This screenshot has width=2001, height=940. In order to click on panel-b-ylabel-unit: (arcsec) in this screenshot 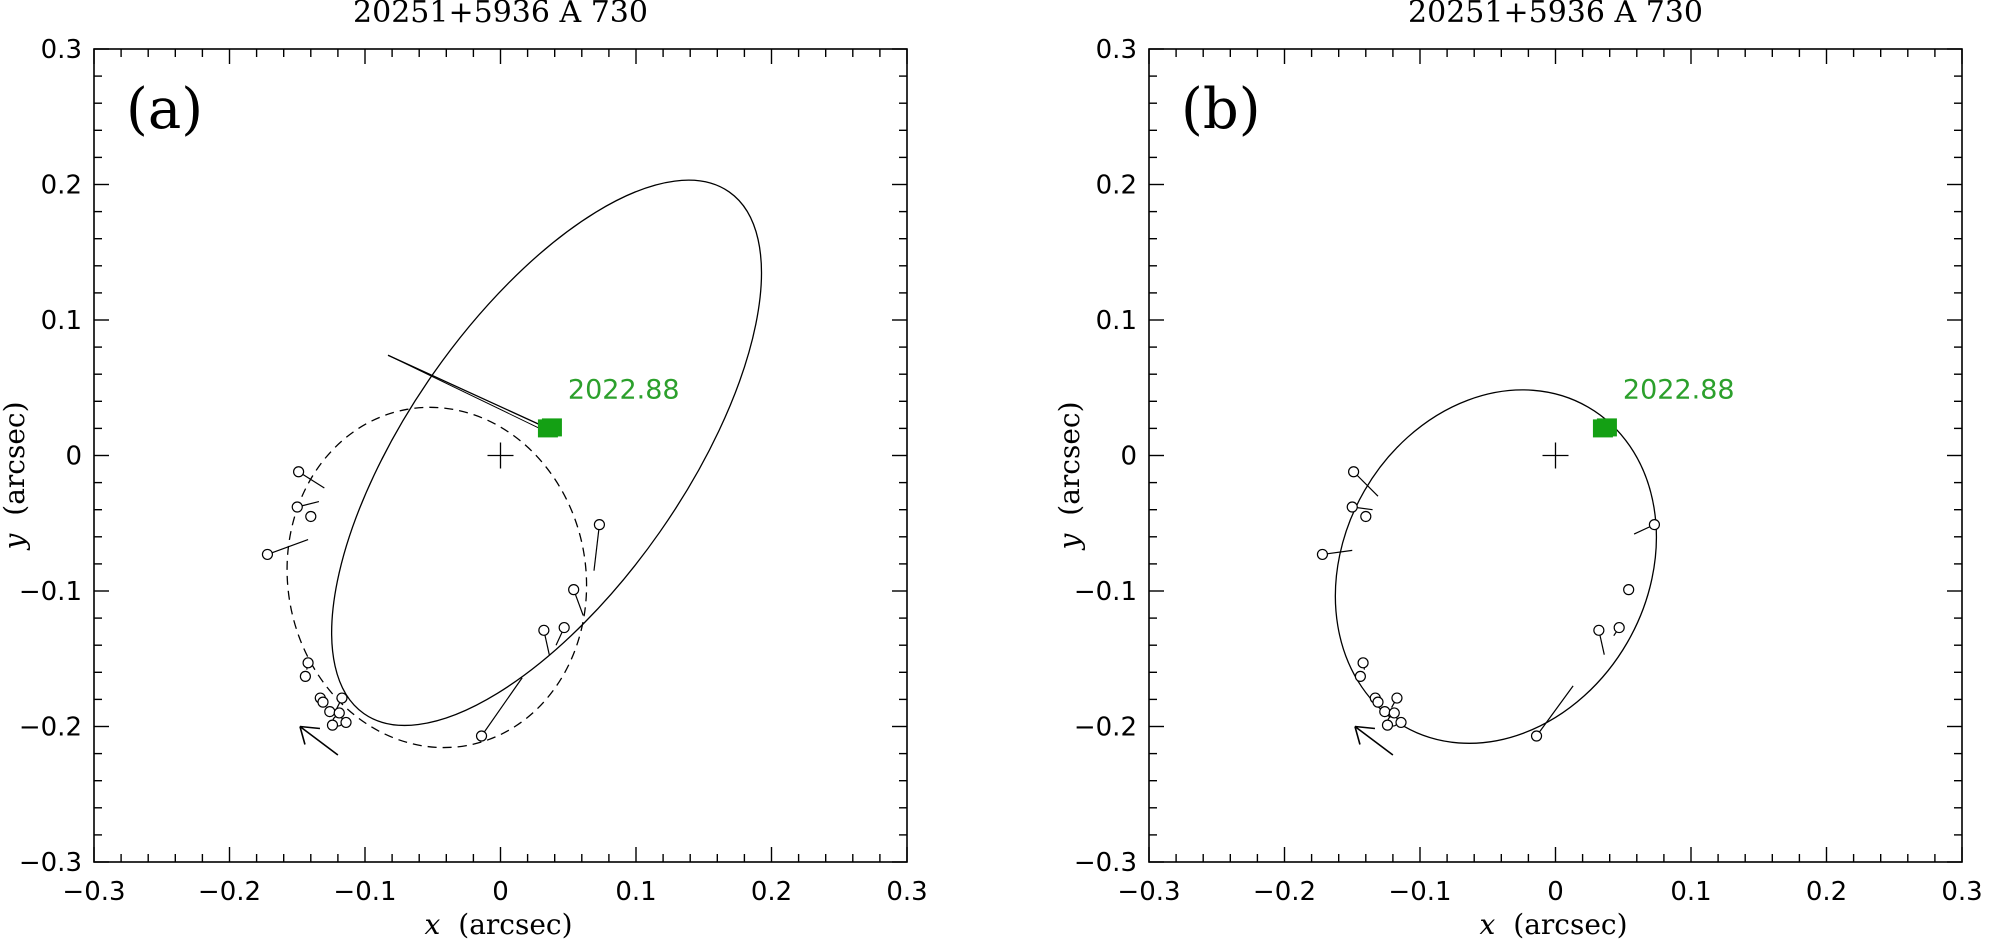, I will do `click(1069, 458)`.